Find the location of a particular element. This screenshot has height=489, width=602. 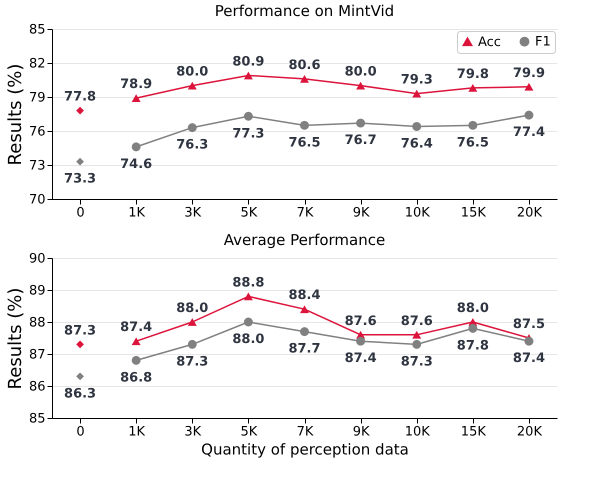

x-axis-title: Quantity of perception data is located at coordinates (305, 449).